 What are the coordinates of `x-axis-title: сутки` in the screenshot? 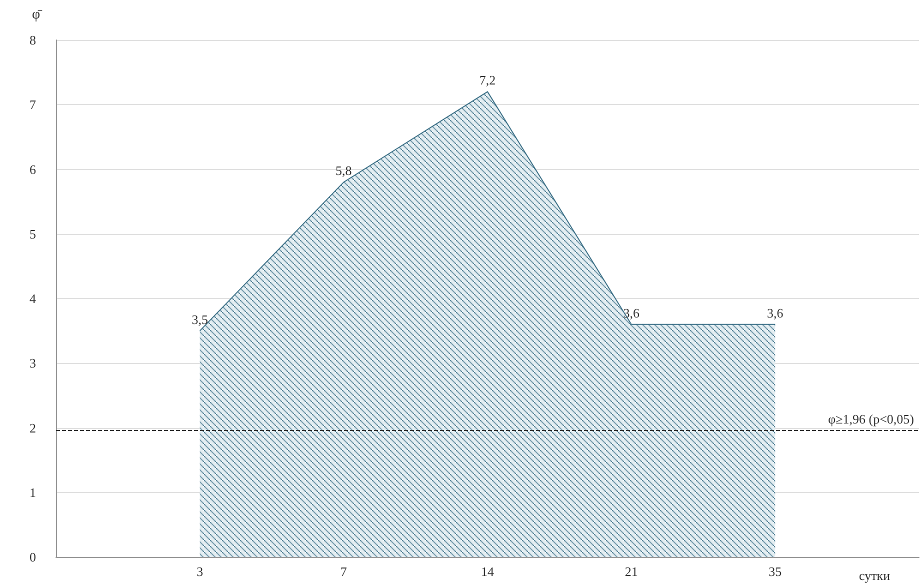 It's located at (874, 575).